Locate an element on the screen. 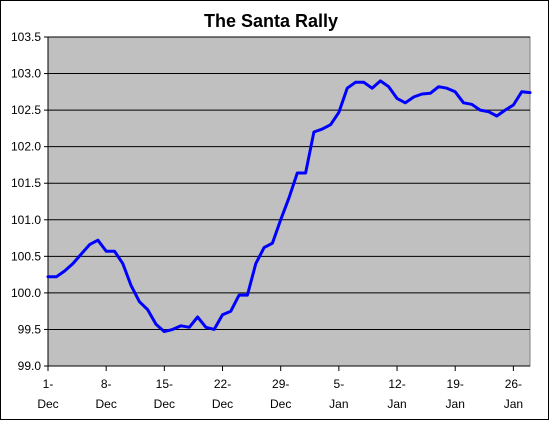  x-tick-label: 22- is located at coordinates (222, 384).